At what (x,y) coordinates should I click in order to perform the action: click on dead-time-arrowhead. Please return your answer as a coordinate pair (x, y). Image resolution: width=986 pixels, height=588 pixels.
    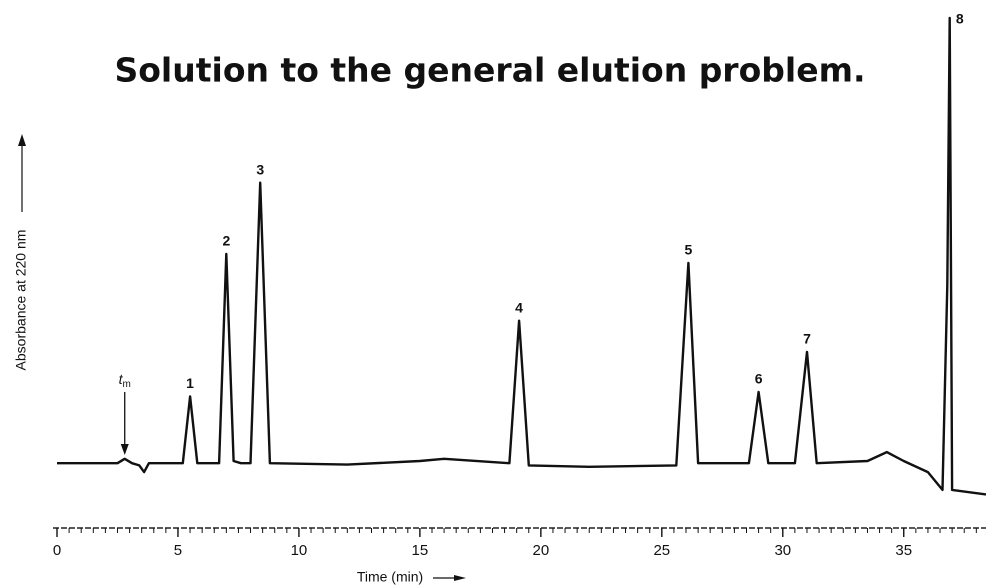
    Looking at the image, I should click on (124, 449).